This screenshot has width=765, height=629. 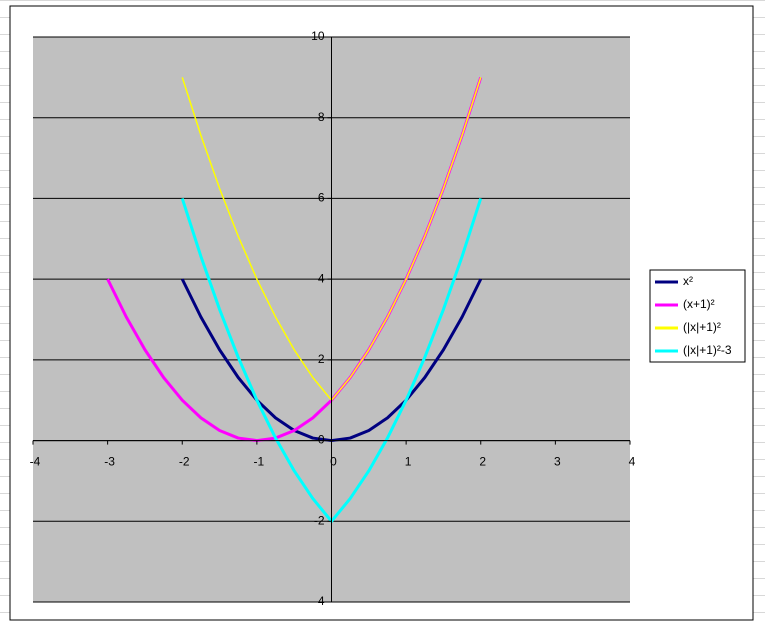 I want to click on x-tick-label: 0, so click(x=333, y=462).